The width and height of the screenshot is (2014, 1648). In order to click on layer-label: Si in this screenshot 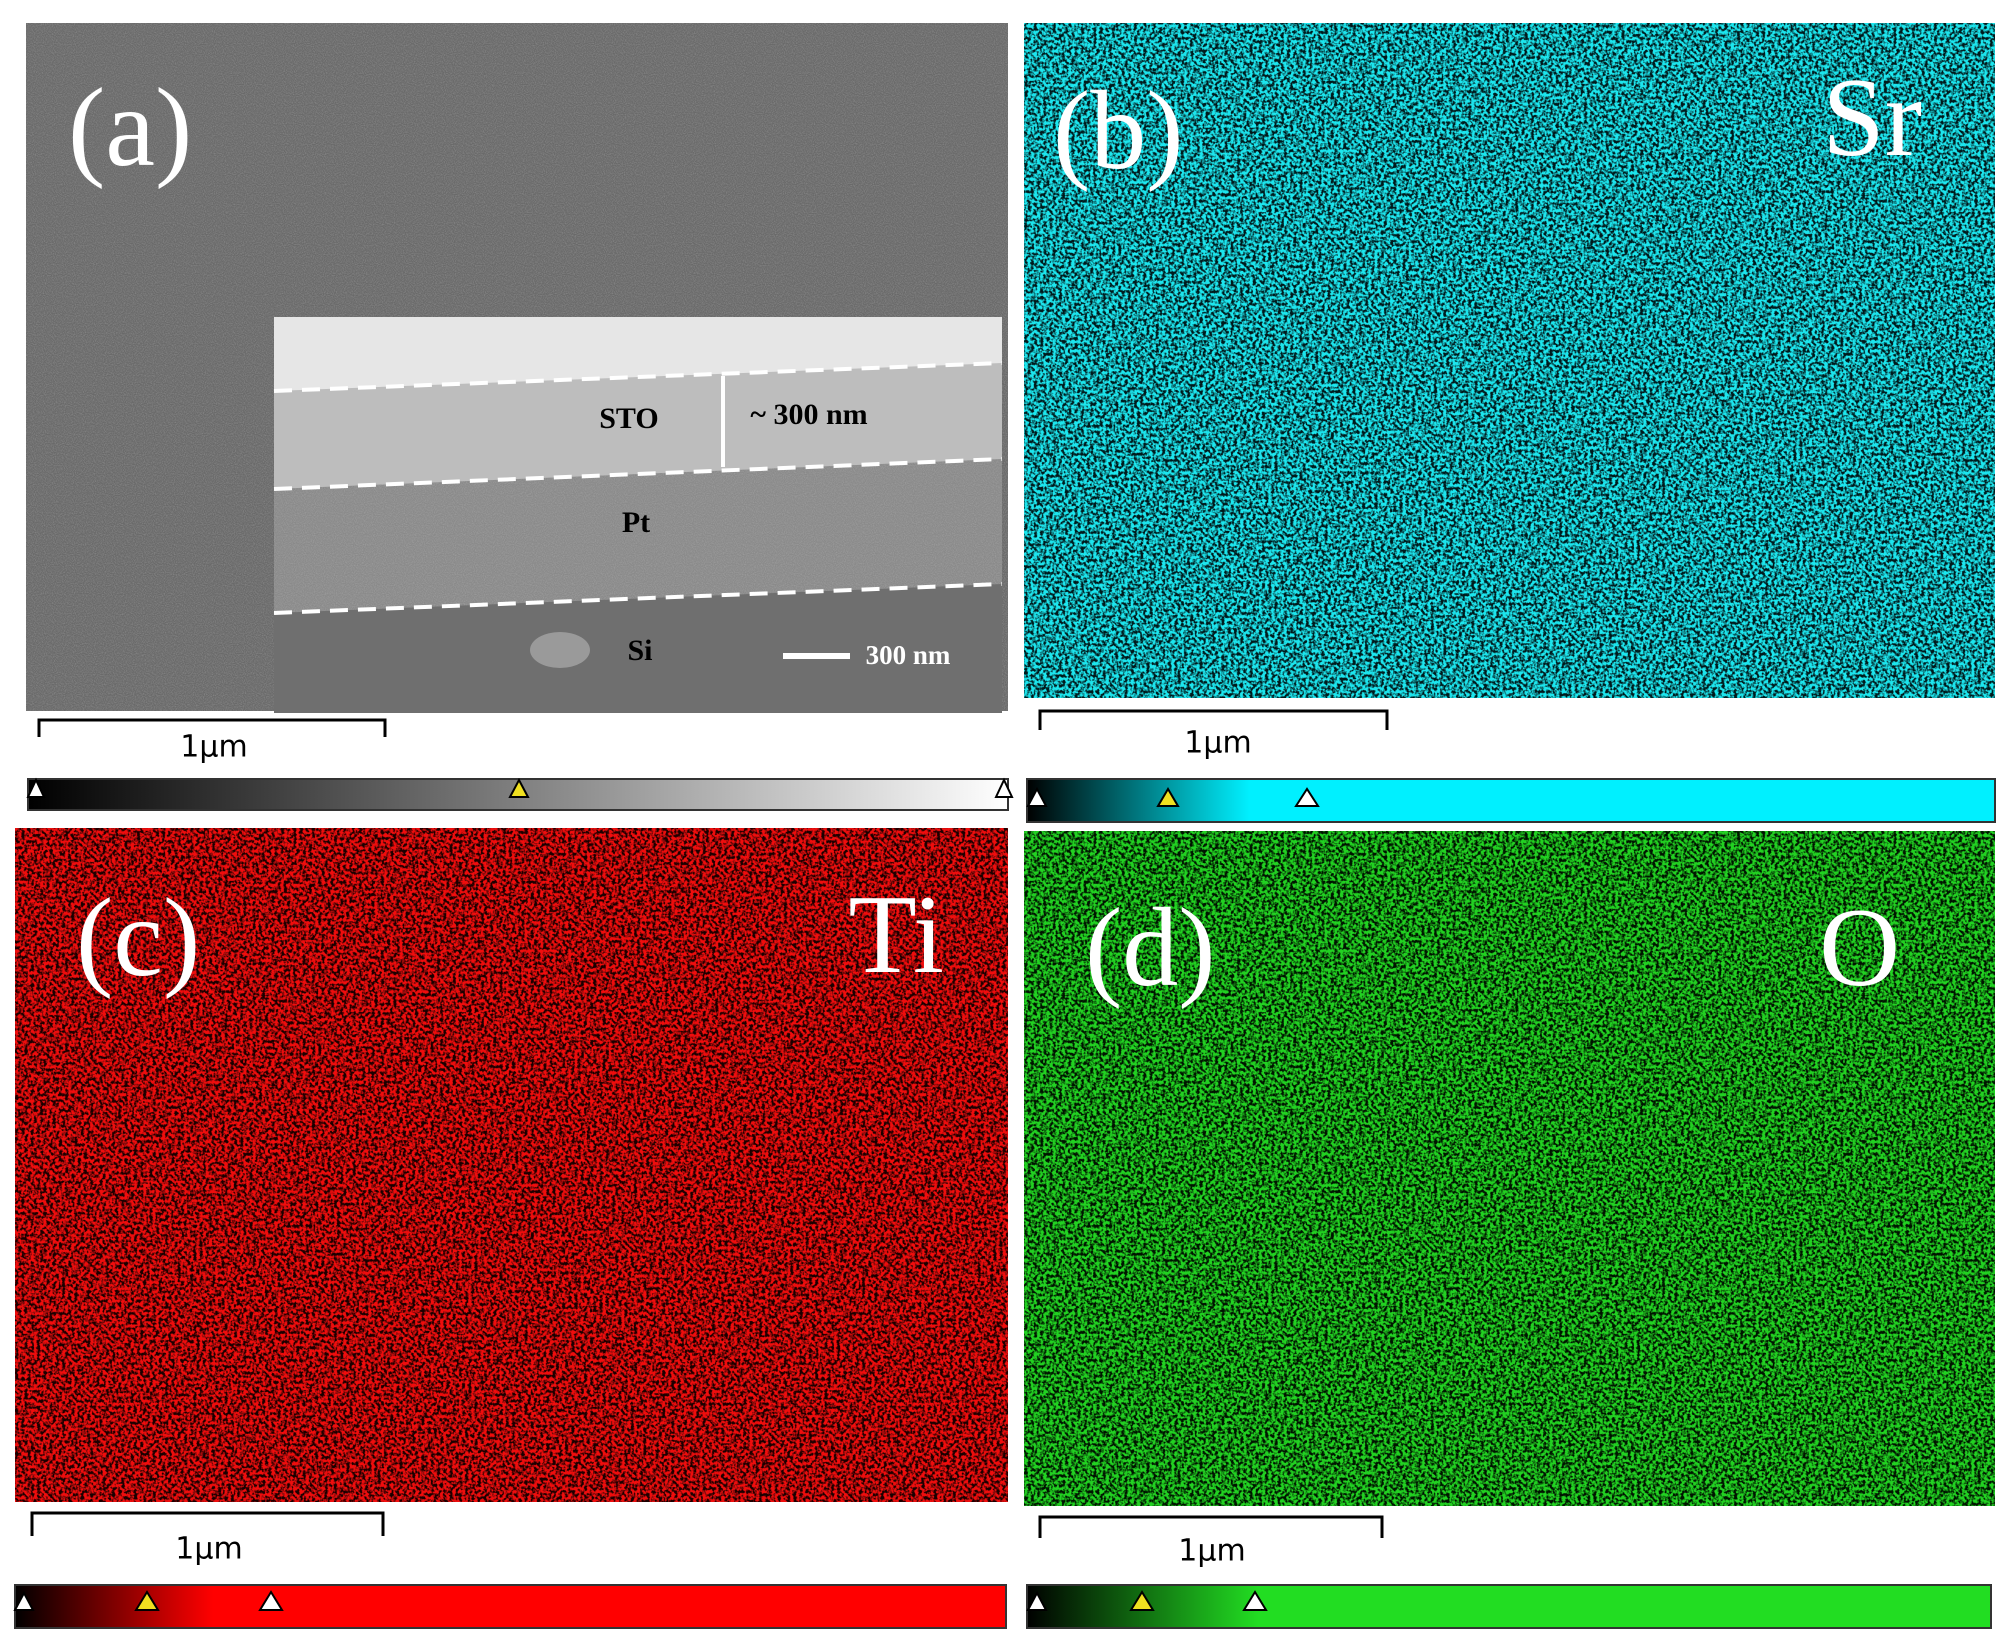, I will do `click(639, 650)`.